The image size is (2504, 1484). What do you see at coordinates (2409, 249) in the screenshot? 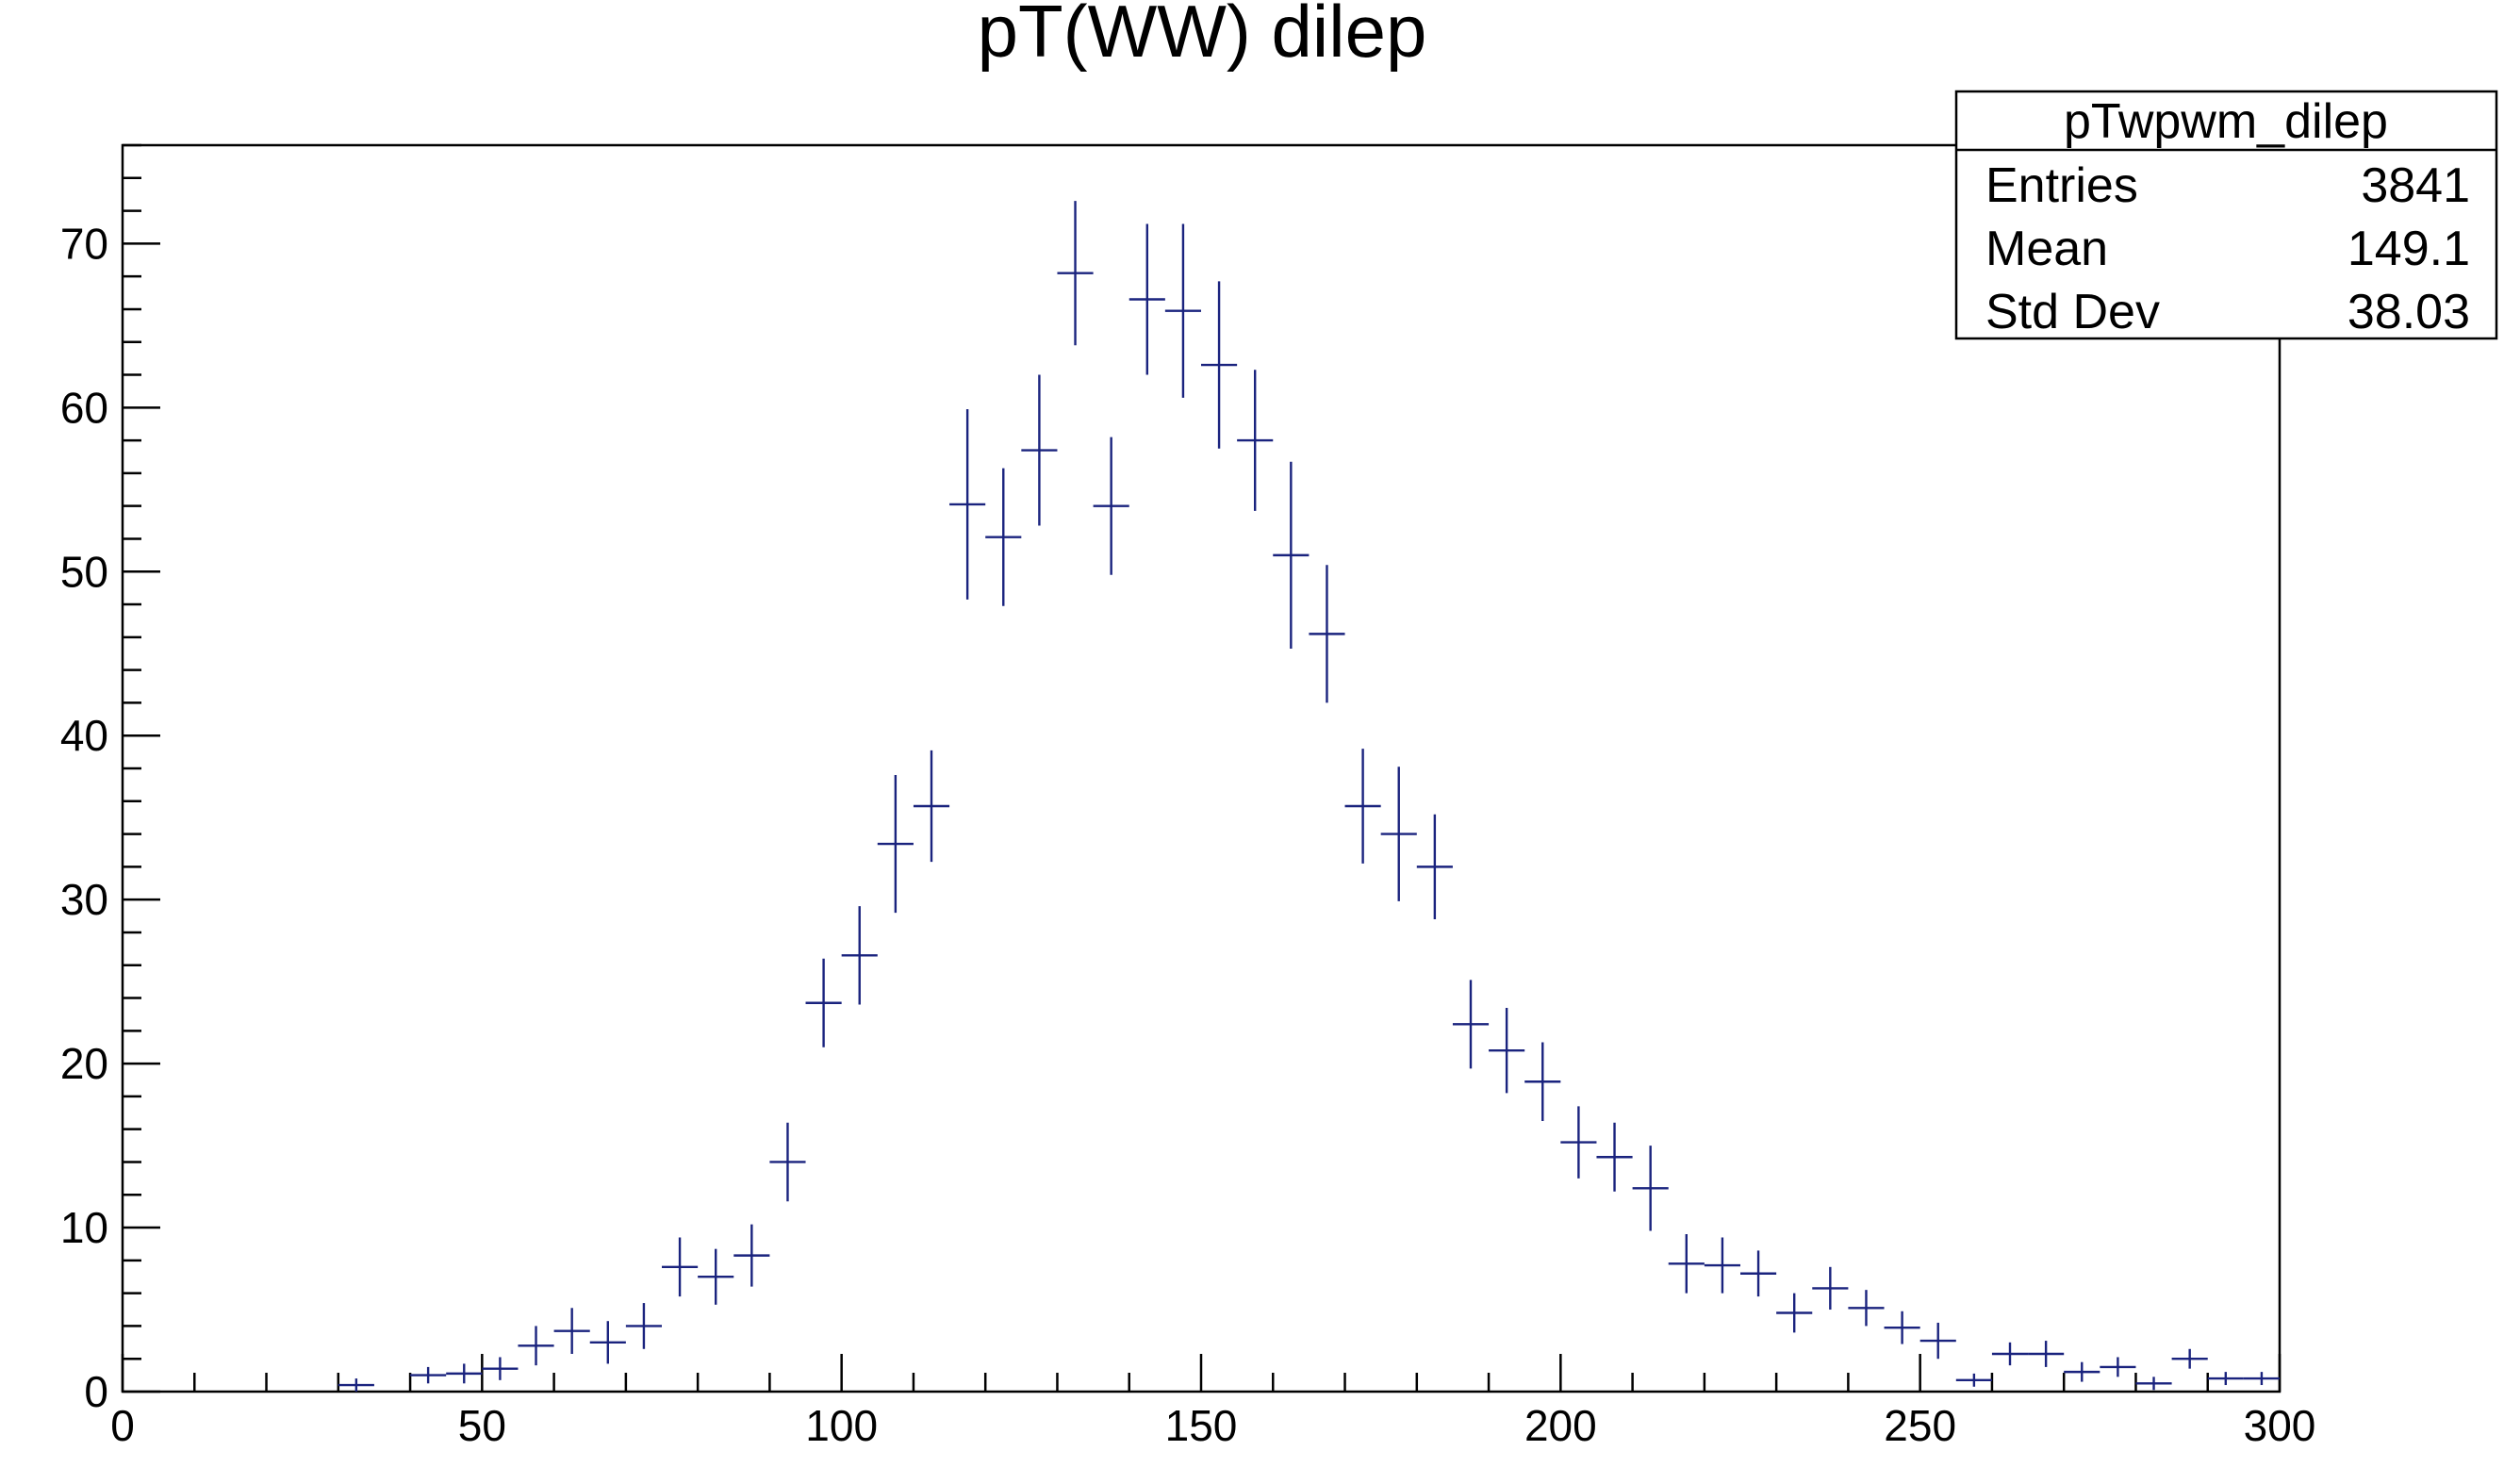
I see `stats-mean-value: 149.1` at bounding box center [2409, 249].